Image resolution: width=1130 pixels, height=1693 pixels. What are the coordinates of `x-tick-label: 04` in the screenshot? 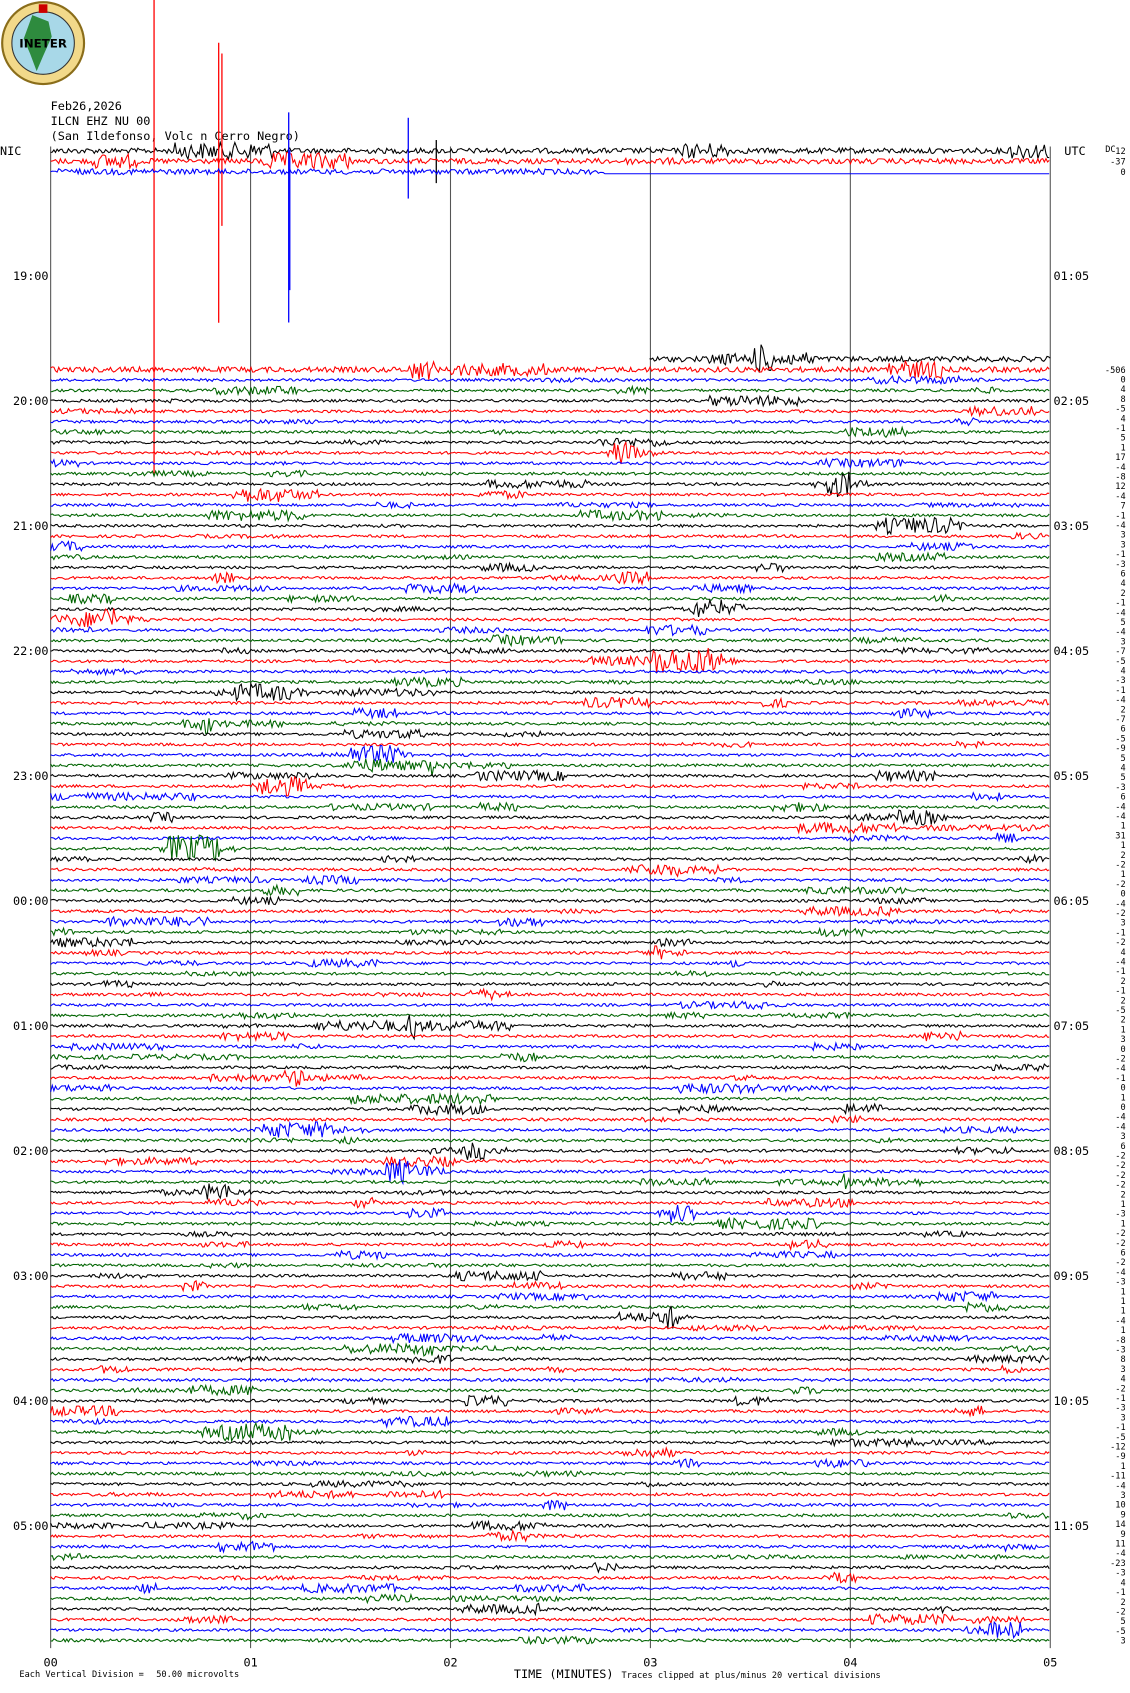 It's located at (850, 1662).